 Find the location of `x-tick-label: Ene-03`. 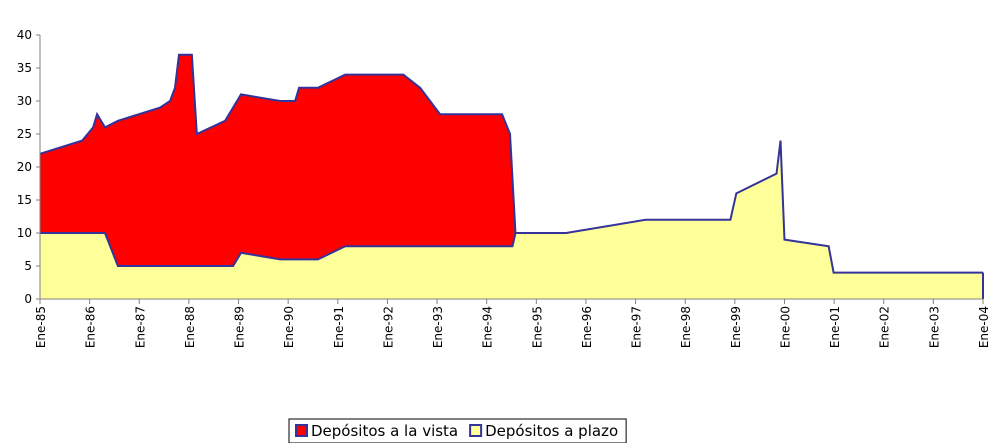

x-tick-label: Ene-03 is located at coordinates (934, 327).